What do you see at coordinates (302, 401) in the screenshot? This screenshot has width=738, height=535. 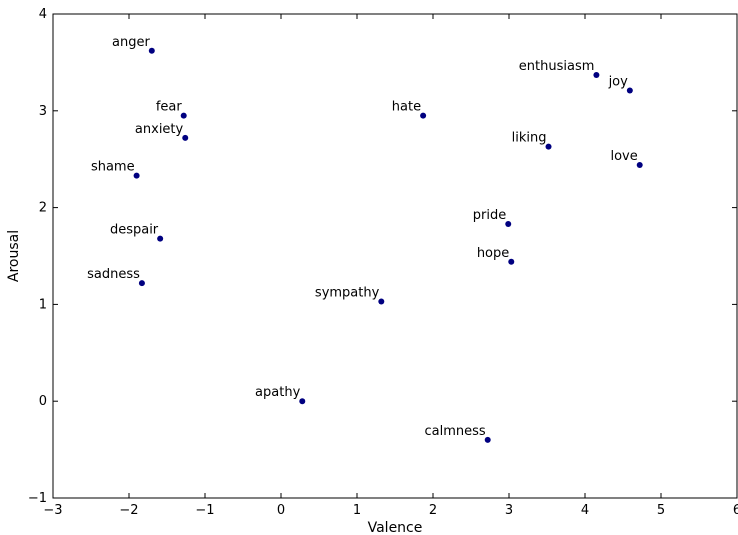 I see `data-point-apathy` at bounding box center [302, 401].